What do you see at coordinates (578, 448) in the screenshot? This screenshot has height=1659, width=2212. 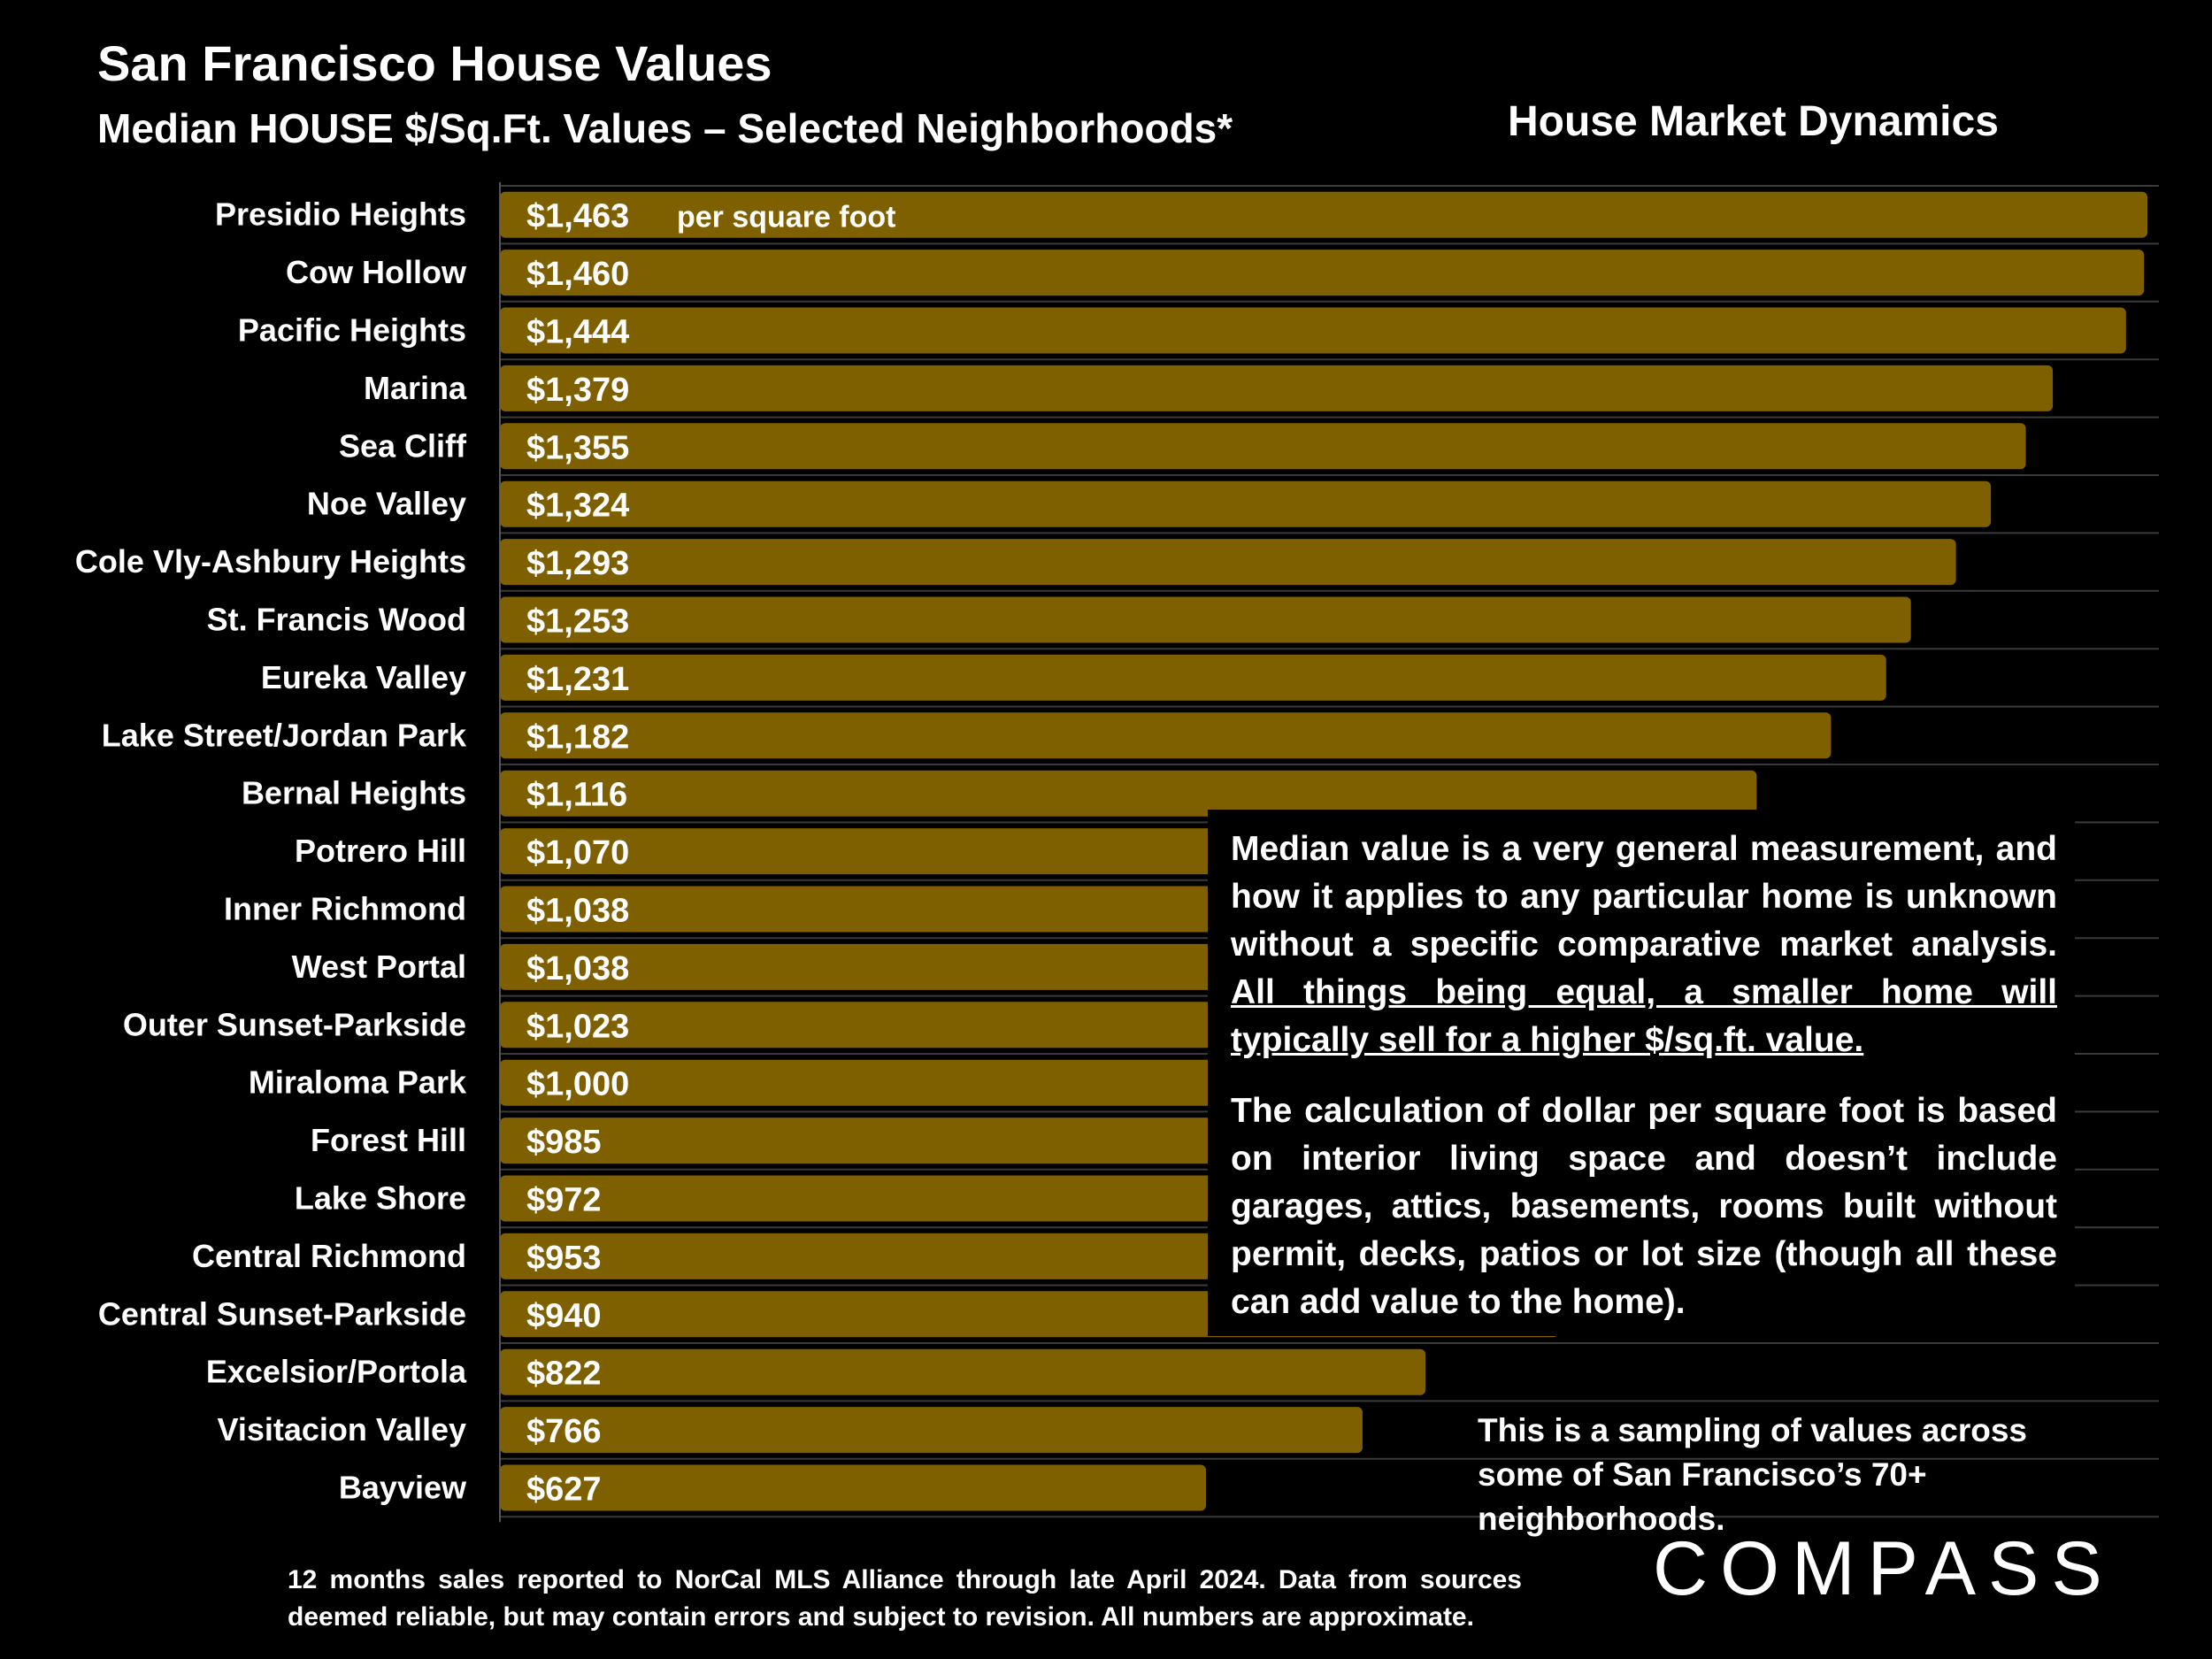 I see `data-label: $1,355` at bounding box center [578, 448].